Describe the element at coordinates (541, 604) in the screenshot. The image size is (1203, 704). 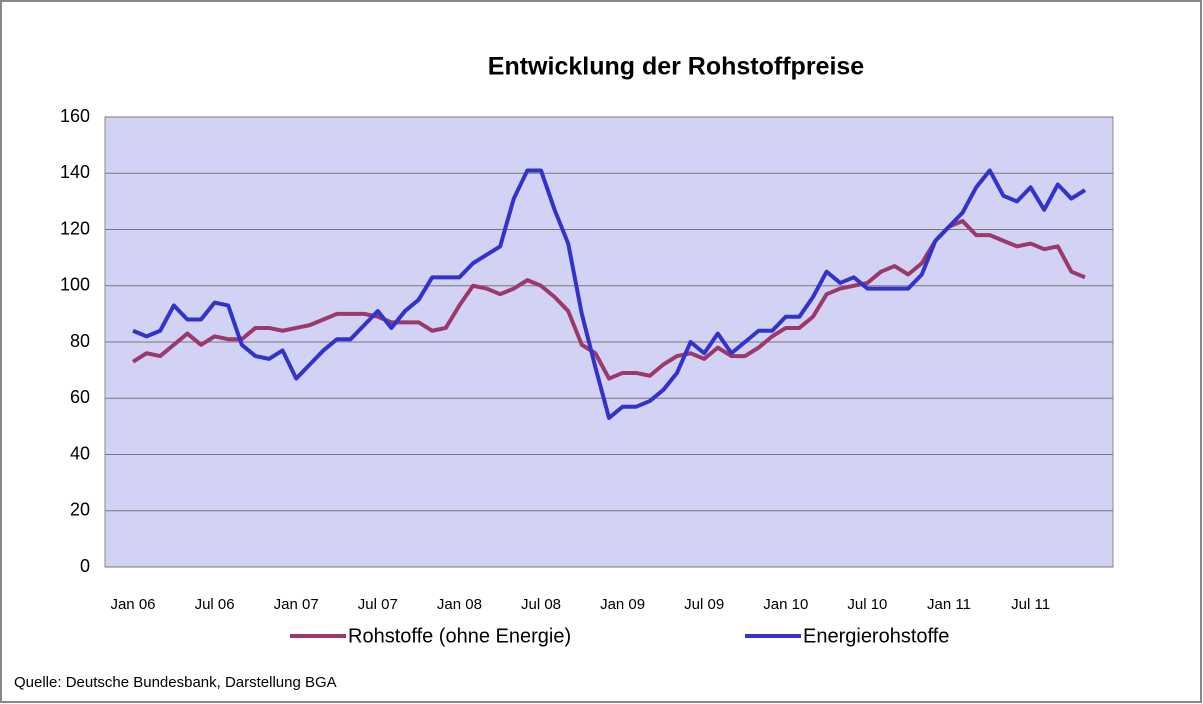
I see `x-tick-label: Jul 08` at that location.